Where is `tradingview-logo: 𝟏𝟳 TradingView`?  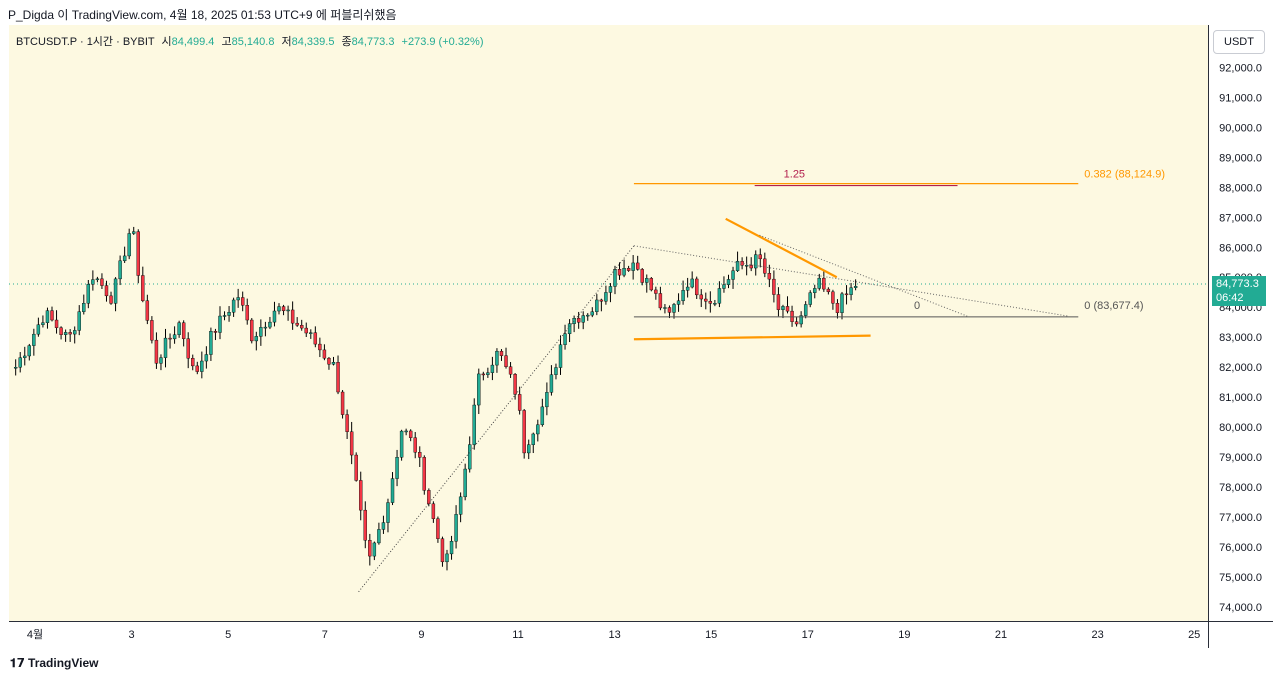
tradingview-logo: 𝟏𝟳 TradingView is located at coordinates (54, 663).